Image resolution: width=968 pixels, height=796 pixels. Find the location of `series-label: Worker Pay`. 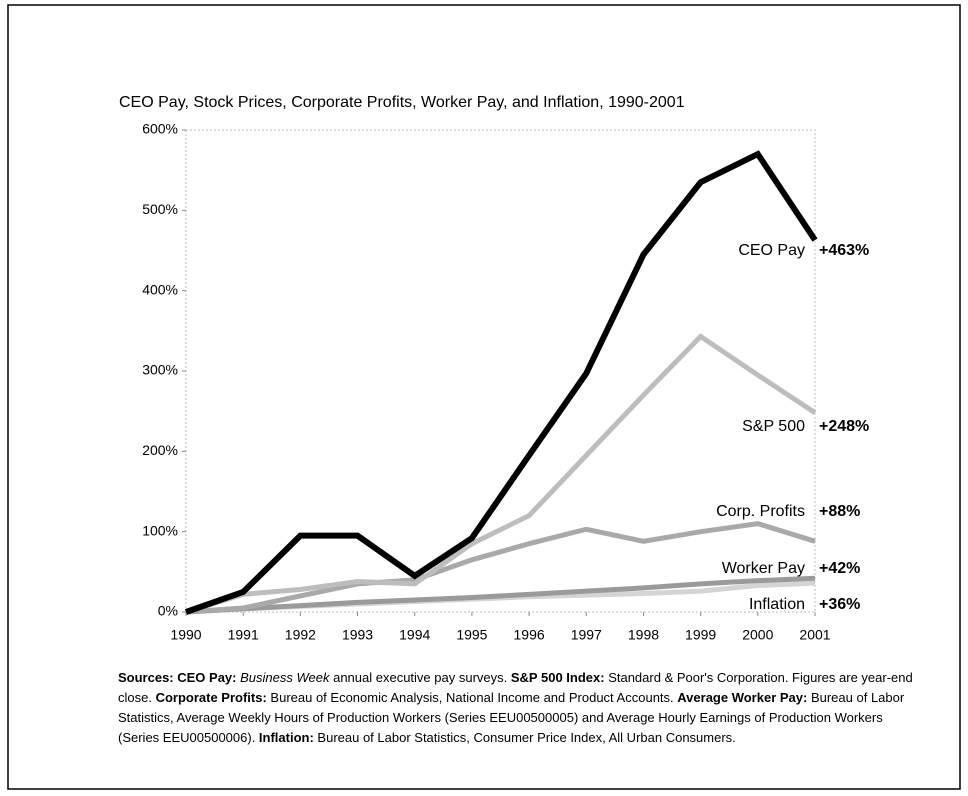

series-label: Worker Pay is located at coordinates (763, 568).